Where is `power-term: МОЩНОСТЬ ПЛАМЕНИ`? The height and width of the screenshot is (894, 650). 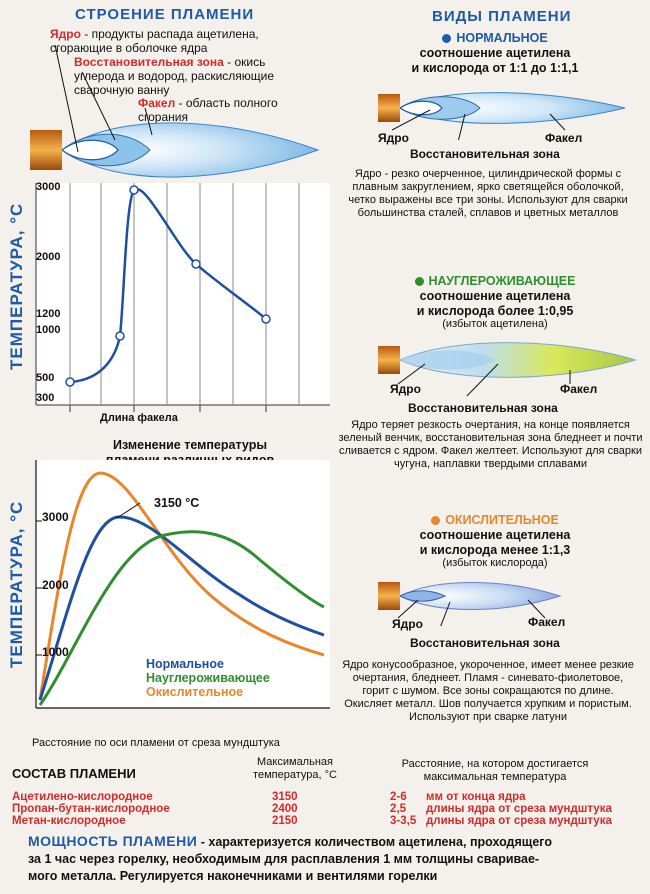 power-term: МОЩНОСТЬ ПЛАМЕНИ is located at coordinates (113, 841).